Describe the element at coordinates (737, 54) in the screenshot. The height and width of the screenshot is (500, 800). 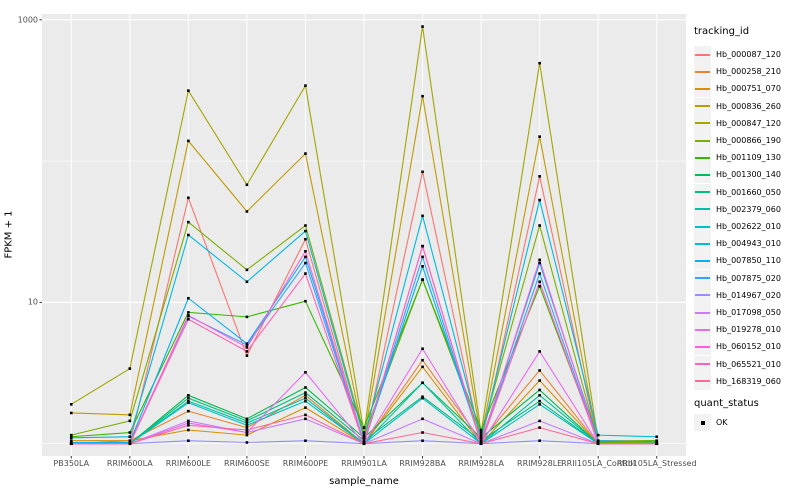
I see `legend-entry-Hb_000087_120: Hb_000087_120` at that location.